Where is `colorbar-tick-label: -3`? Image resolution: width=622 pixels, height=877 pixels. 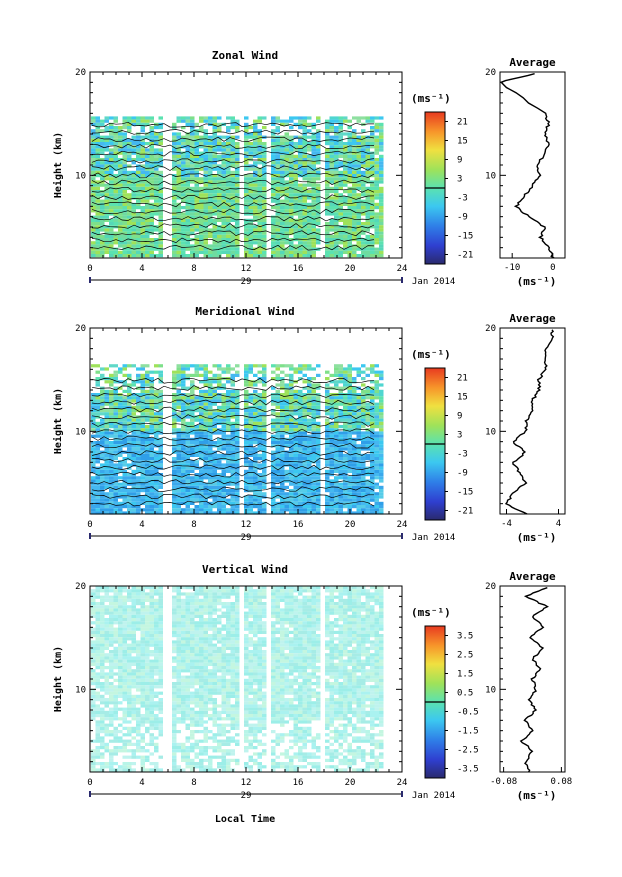
colorbar-tick-label: -3 is located at coordinates (462, 199).